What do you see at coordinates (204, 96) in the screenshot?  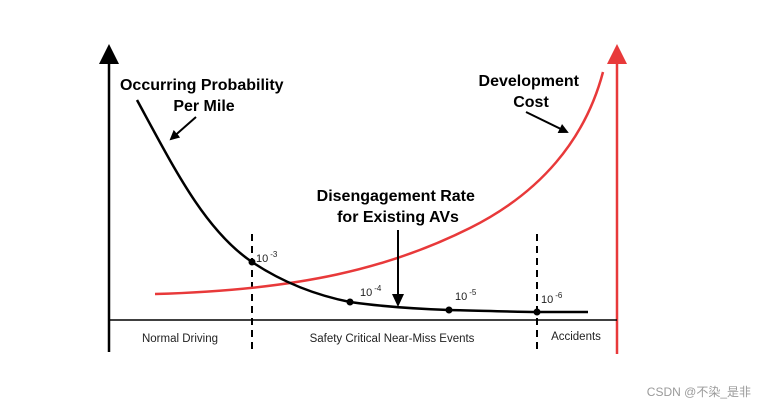 I see `probability-label: Occurring Probability Per Mile` at bounding box center [204, 96].